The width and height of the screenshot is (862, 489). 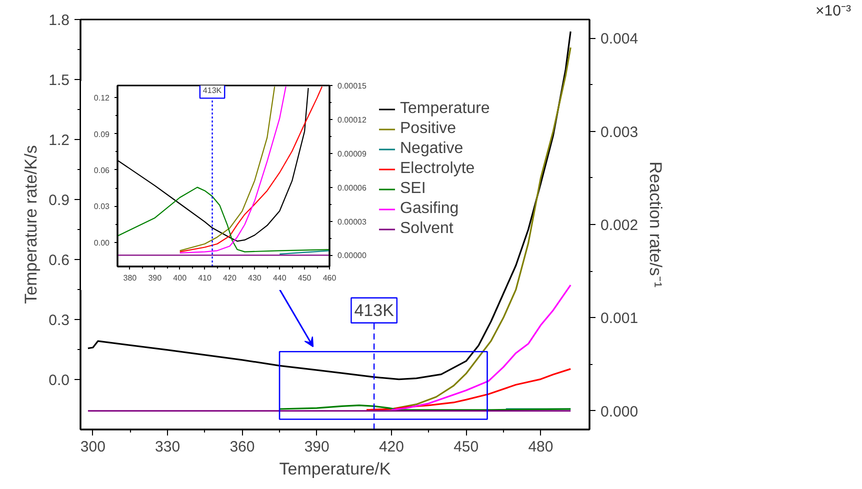 I want to click on x-tick-label: 410, so click(x=205, y=278).